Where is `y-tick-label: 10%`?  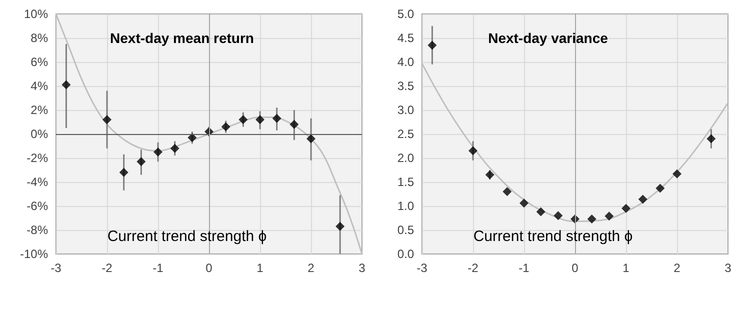
y-tick-label: 10% is located at coordinates (36, 14).